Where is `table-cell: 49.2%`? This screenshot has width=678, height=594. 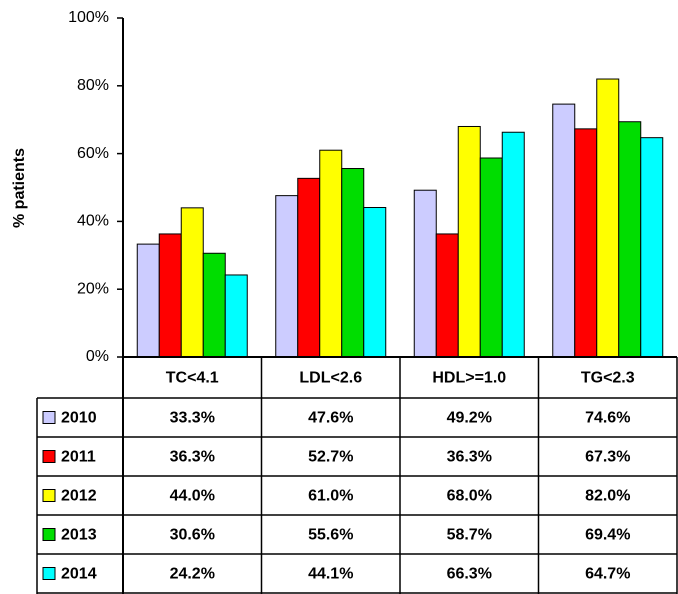 table-cell: 49.2% is located at coordinates (469, 418).